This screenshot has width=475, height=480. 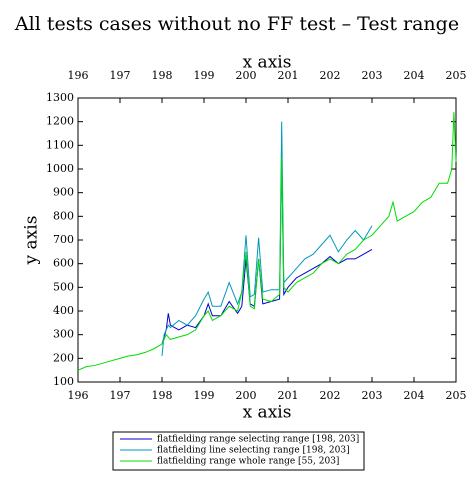 What do you see at coordinates (60, 168) in the screenshot?
I see `y-tick-label: 1000` at bounding box center [60, 168].